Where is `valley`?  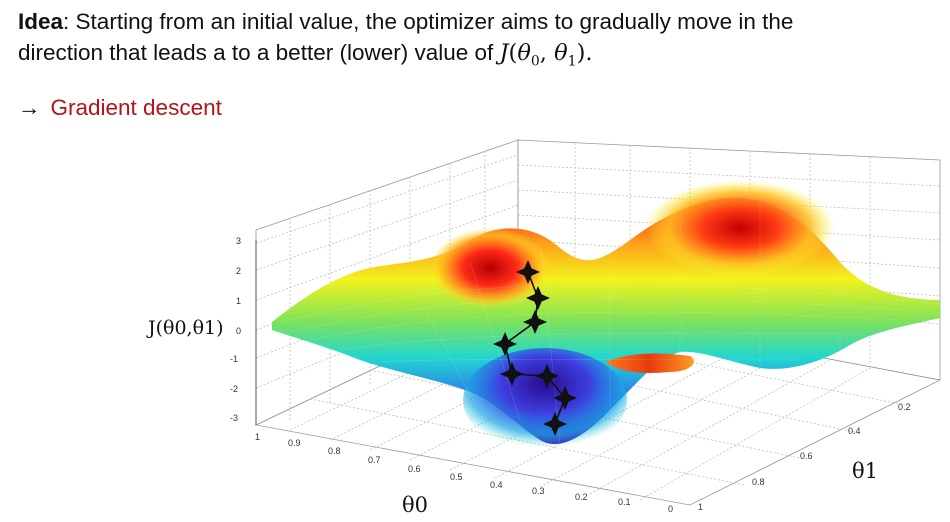 valley is located at coordinates (545, 400).